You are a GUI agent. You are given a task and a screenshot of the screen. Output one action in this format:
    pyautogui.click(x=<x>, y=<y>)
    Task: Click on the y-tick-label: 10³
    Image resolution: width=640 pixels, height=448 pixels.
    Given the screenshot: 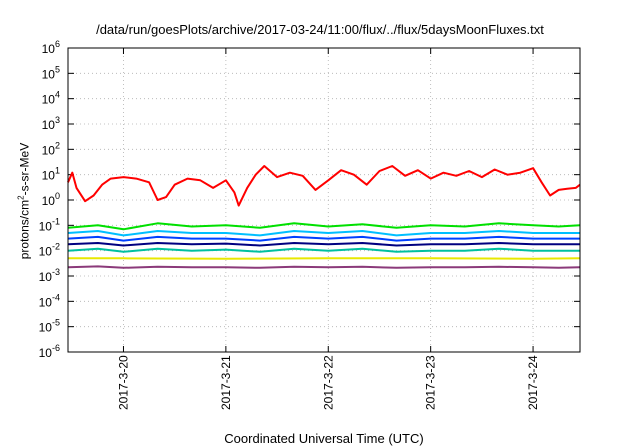 What is the action you would take?
    pyautogui.click(x=51, y=123)
    